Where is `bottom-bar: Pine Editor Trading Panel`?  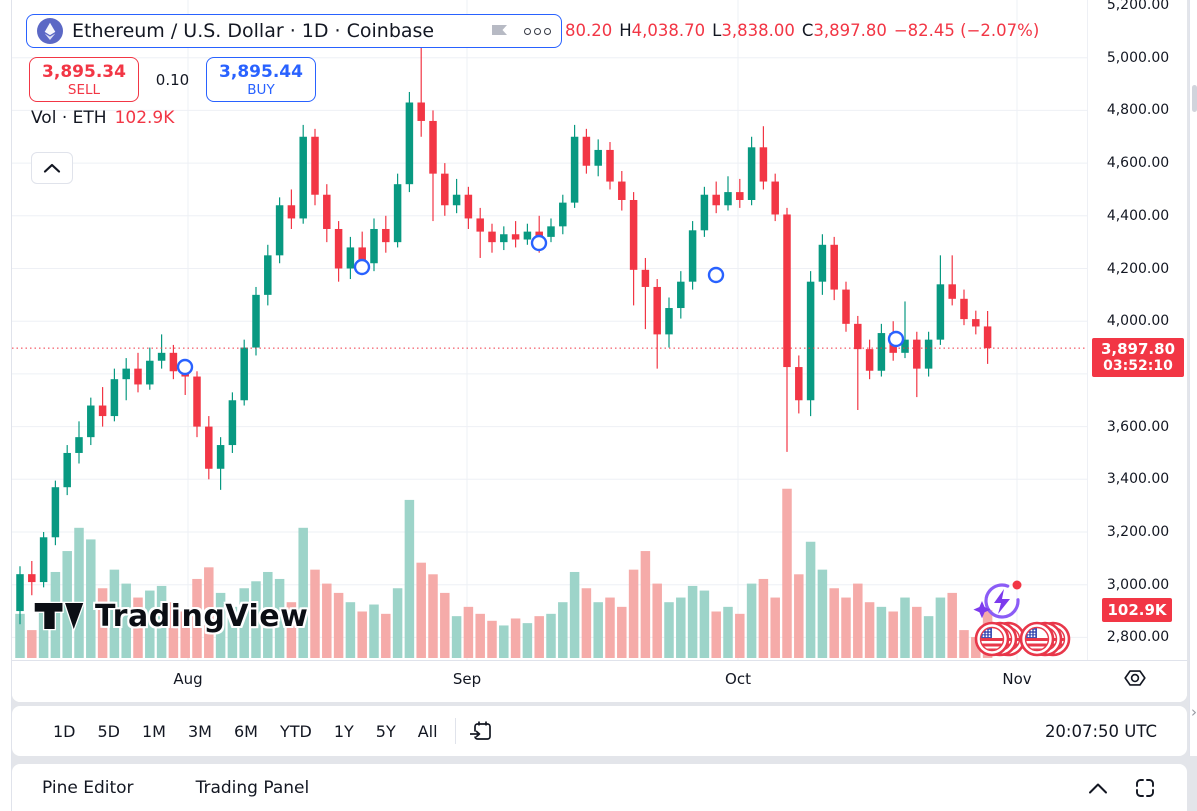 bottom-bar: Pine Editor Trading Panel is located at coordinates (599, 787).